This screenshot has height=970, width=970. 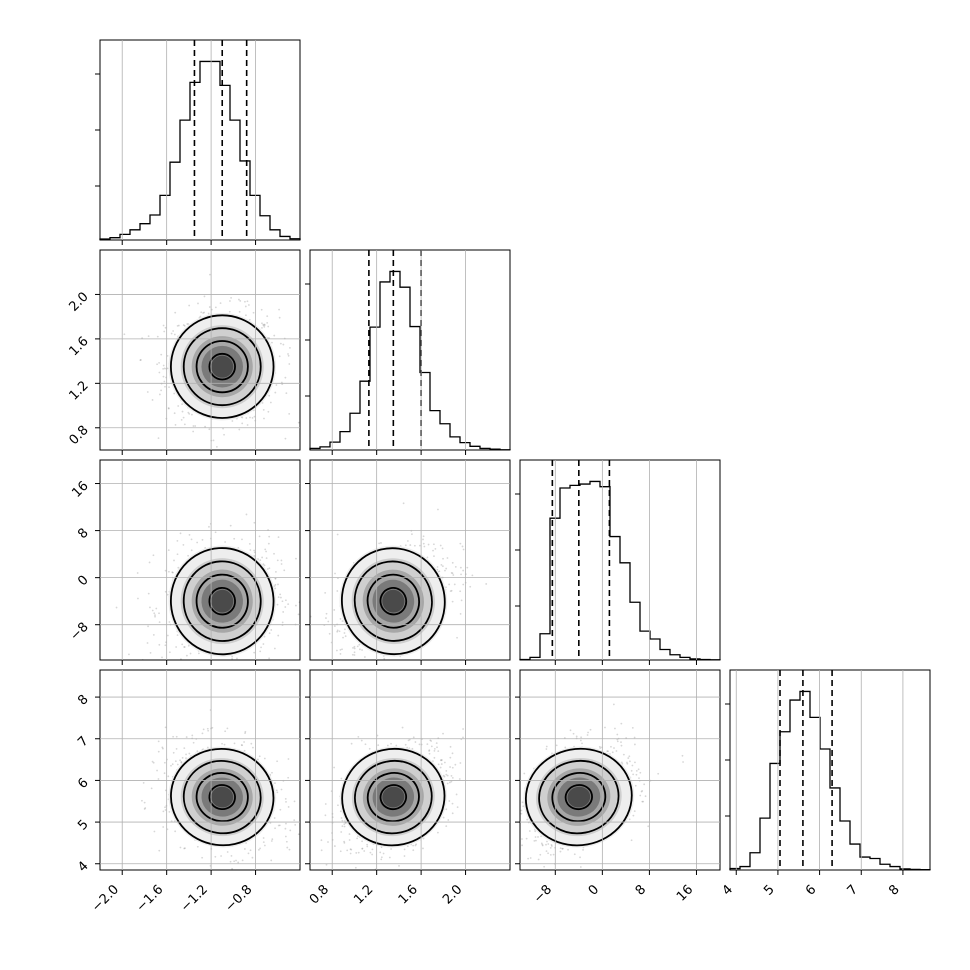 What do you see at coordinates (222, 601) in the screenshot?
I see `density-level` at bounding box center [222, 601].